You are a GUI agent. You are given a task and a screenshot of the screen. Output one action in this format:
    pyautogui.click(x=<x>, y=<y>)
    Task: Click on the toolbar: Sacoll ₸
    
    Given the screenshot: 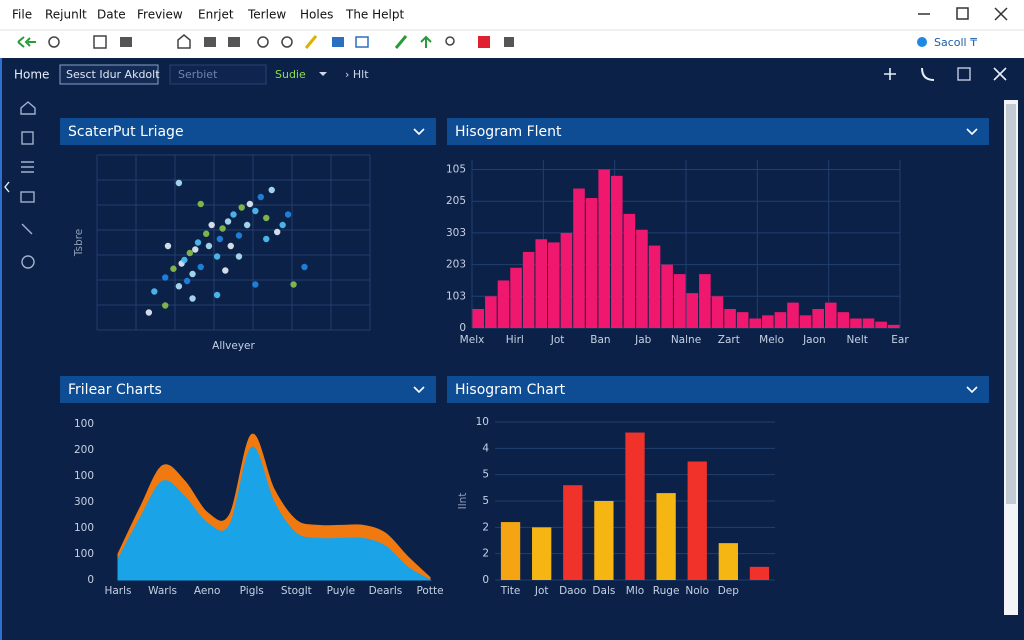 What is the action you would take?
    pyautogui.click(x=497, y=41)
    